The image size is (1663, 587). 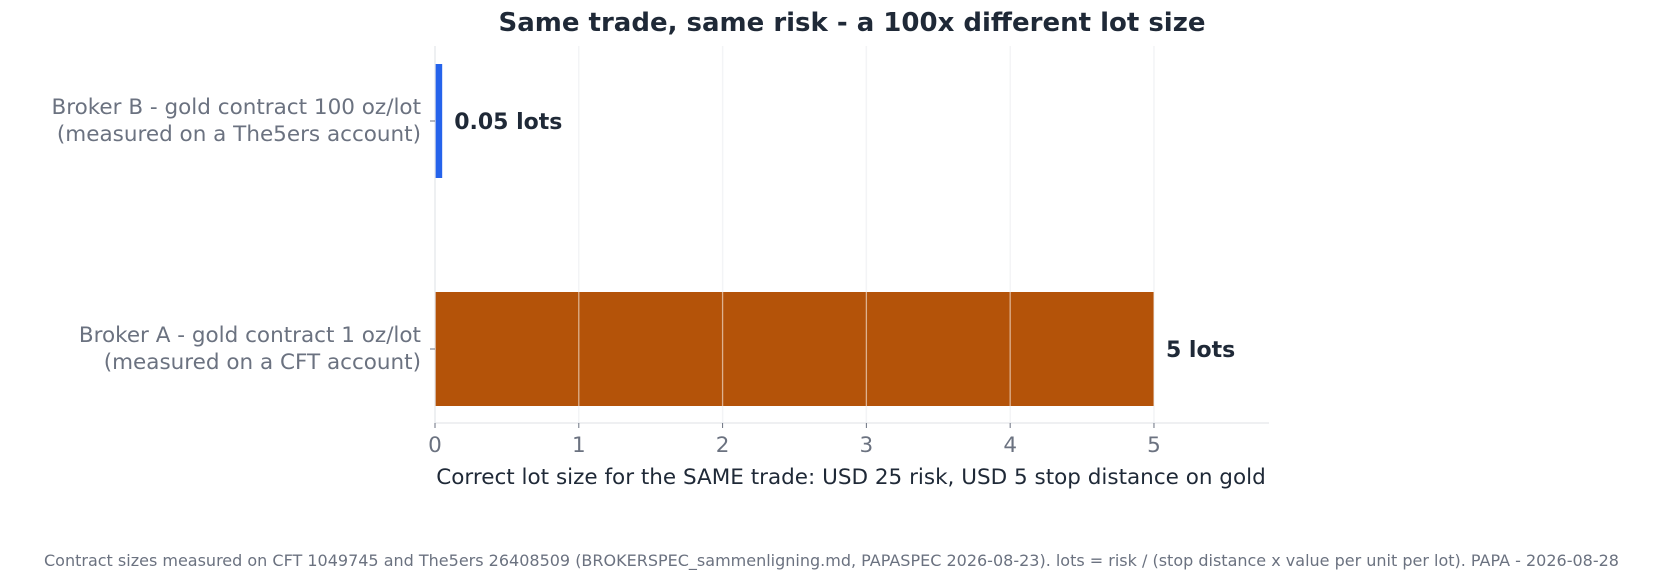 What do you see at coordinates (1154, 445) in the screenshot?
I see `x-tick-label: 5` at bounding box center [1154, 445].